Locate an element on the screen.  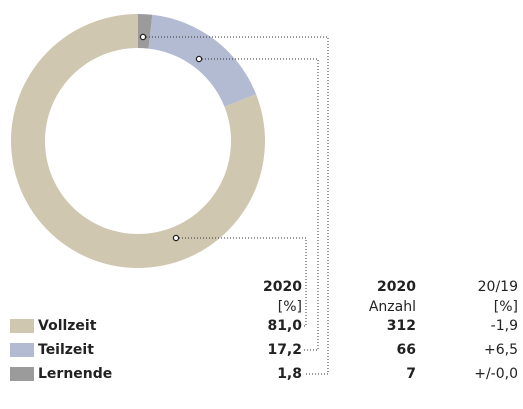
count: 66 is located at coordinates (406, 350).